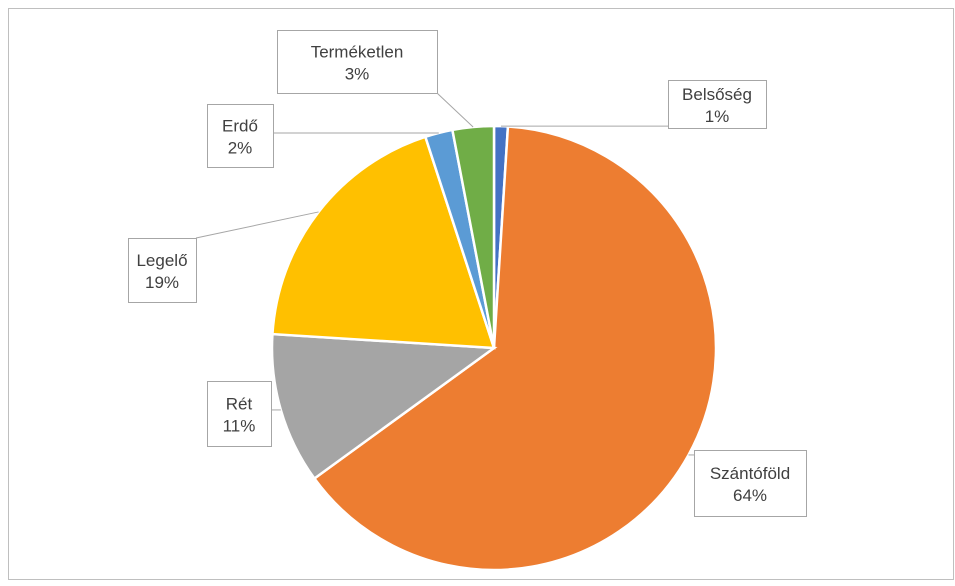  Describe the element at coordinates (750, 473) in the screenshot. I see `category-label: Szántóföld` at that location.